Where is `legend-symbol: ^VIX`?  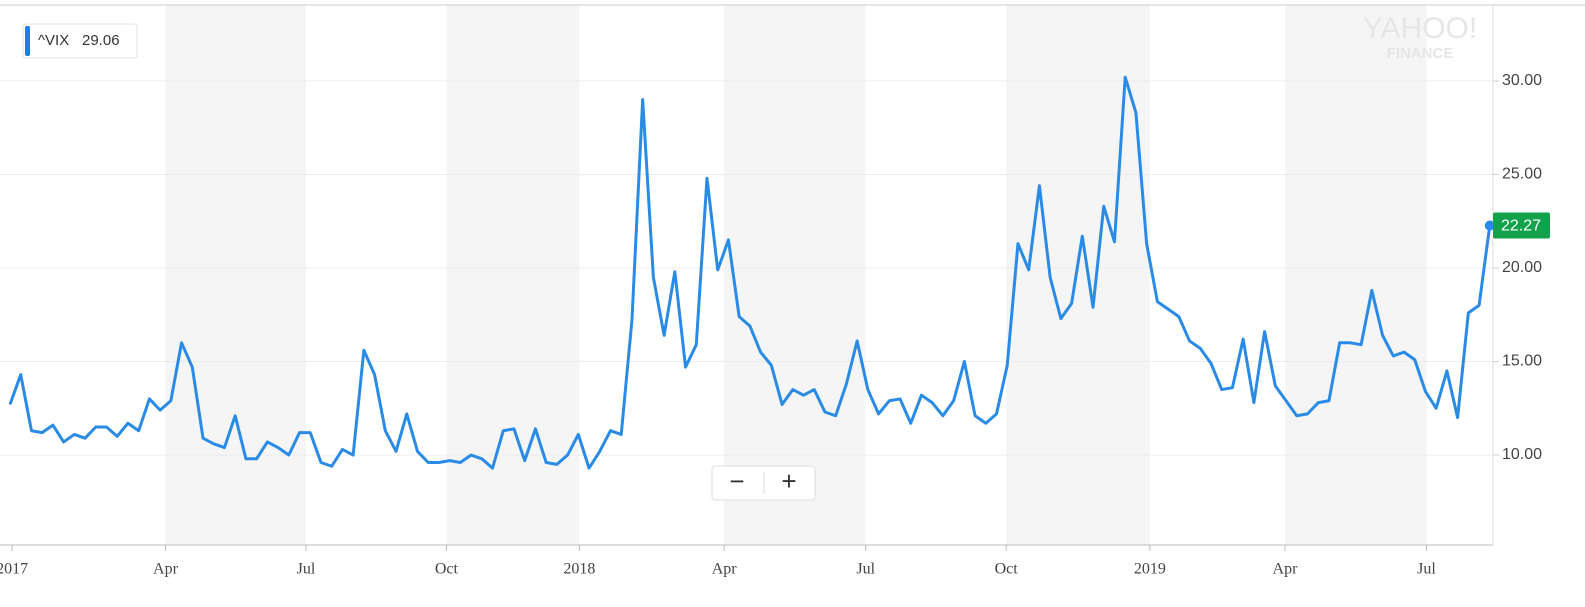 legend-symbol: ^VIX is located at coordinates (53, 40).